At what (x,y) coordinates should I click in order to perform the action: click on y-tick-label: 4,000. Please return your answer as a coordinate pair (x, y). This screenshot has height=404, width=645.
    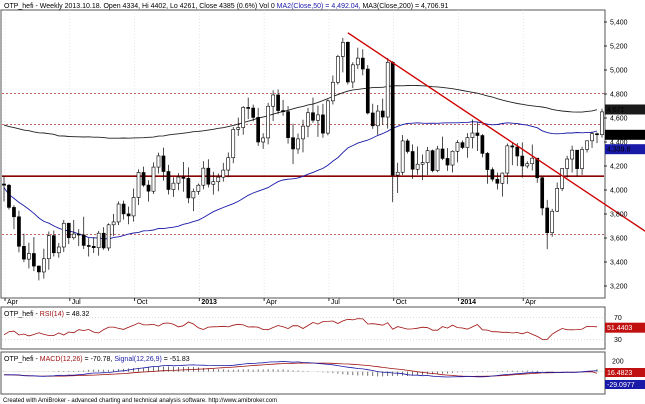
    Looking at the image, I should click on (619, 191).